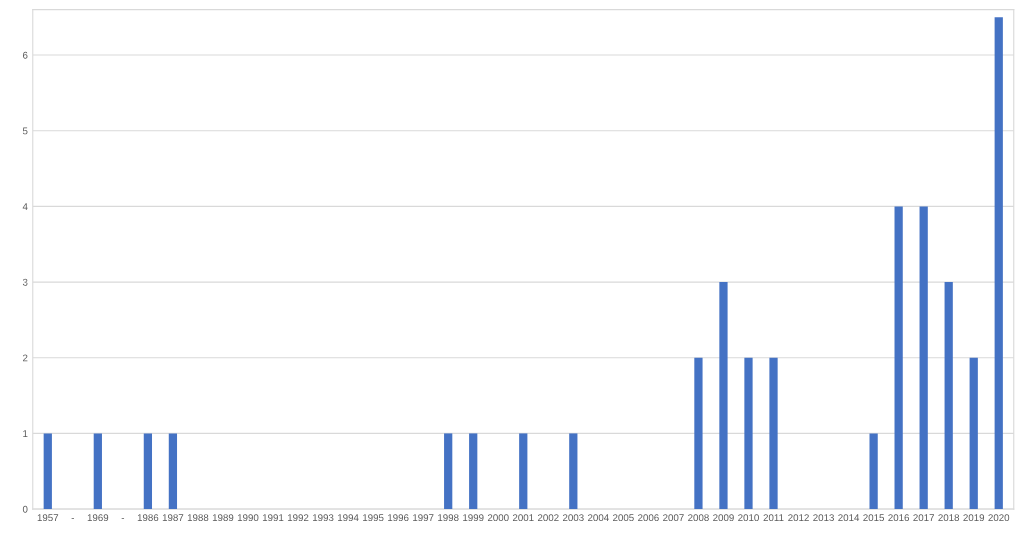 The height and width of the screenshot is (537, 1024). I want to click on x-tick-label: 2016, so click(899, 518).